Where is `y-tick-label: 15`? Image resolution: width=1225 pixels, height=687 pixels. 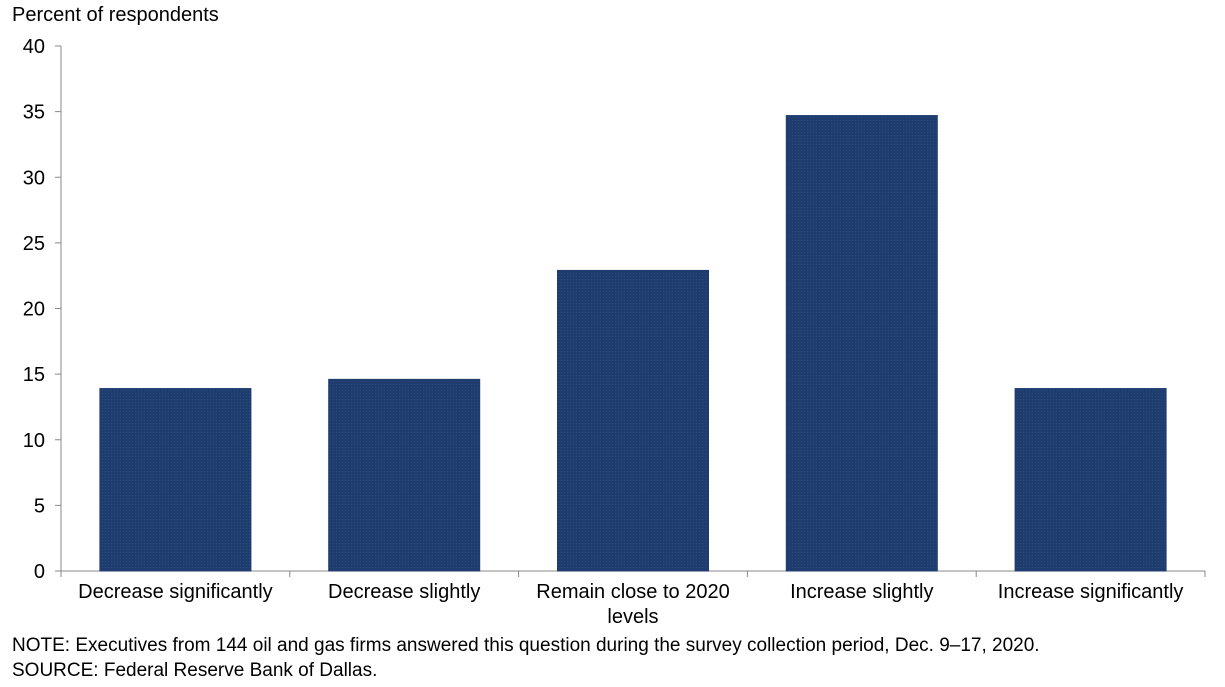 y-tick-label: 15 is located at coordinates (34, 375).